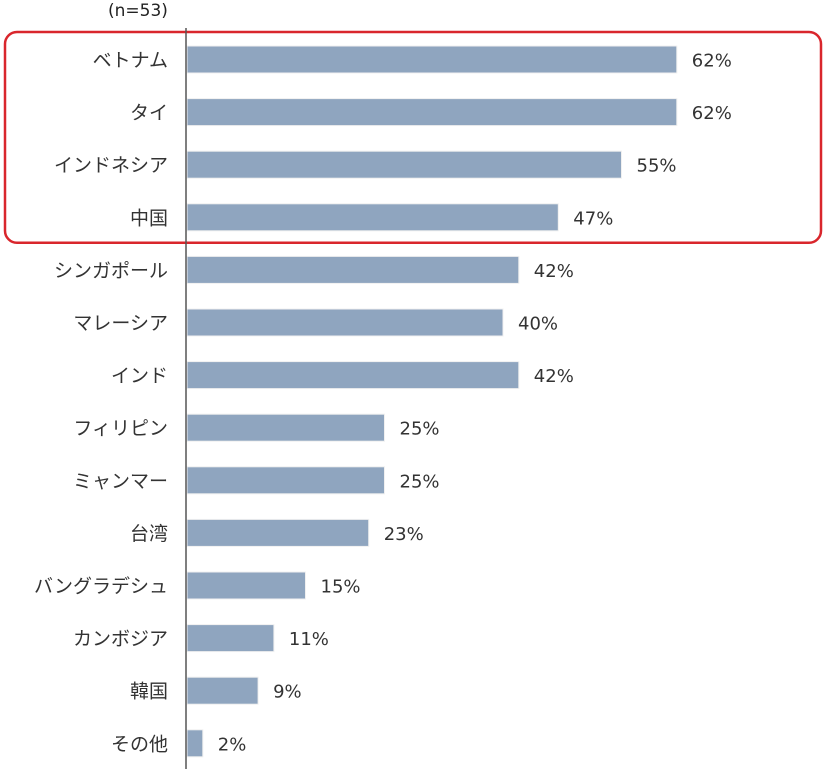  Describe the element at coordinates (149, 534) in the screenshot. I see `category-label: 台湾` at that location.